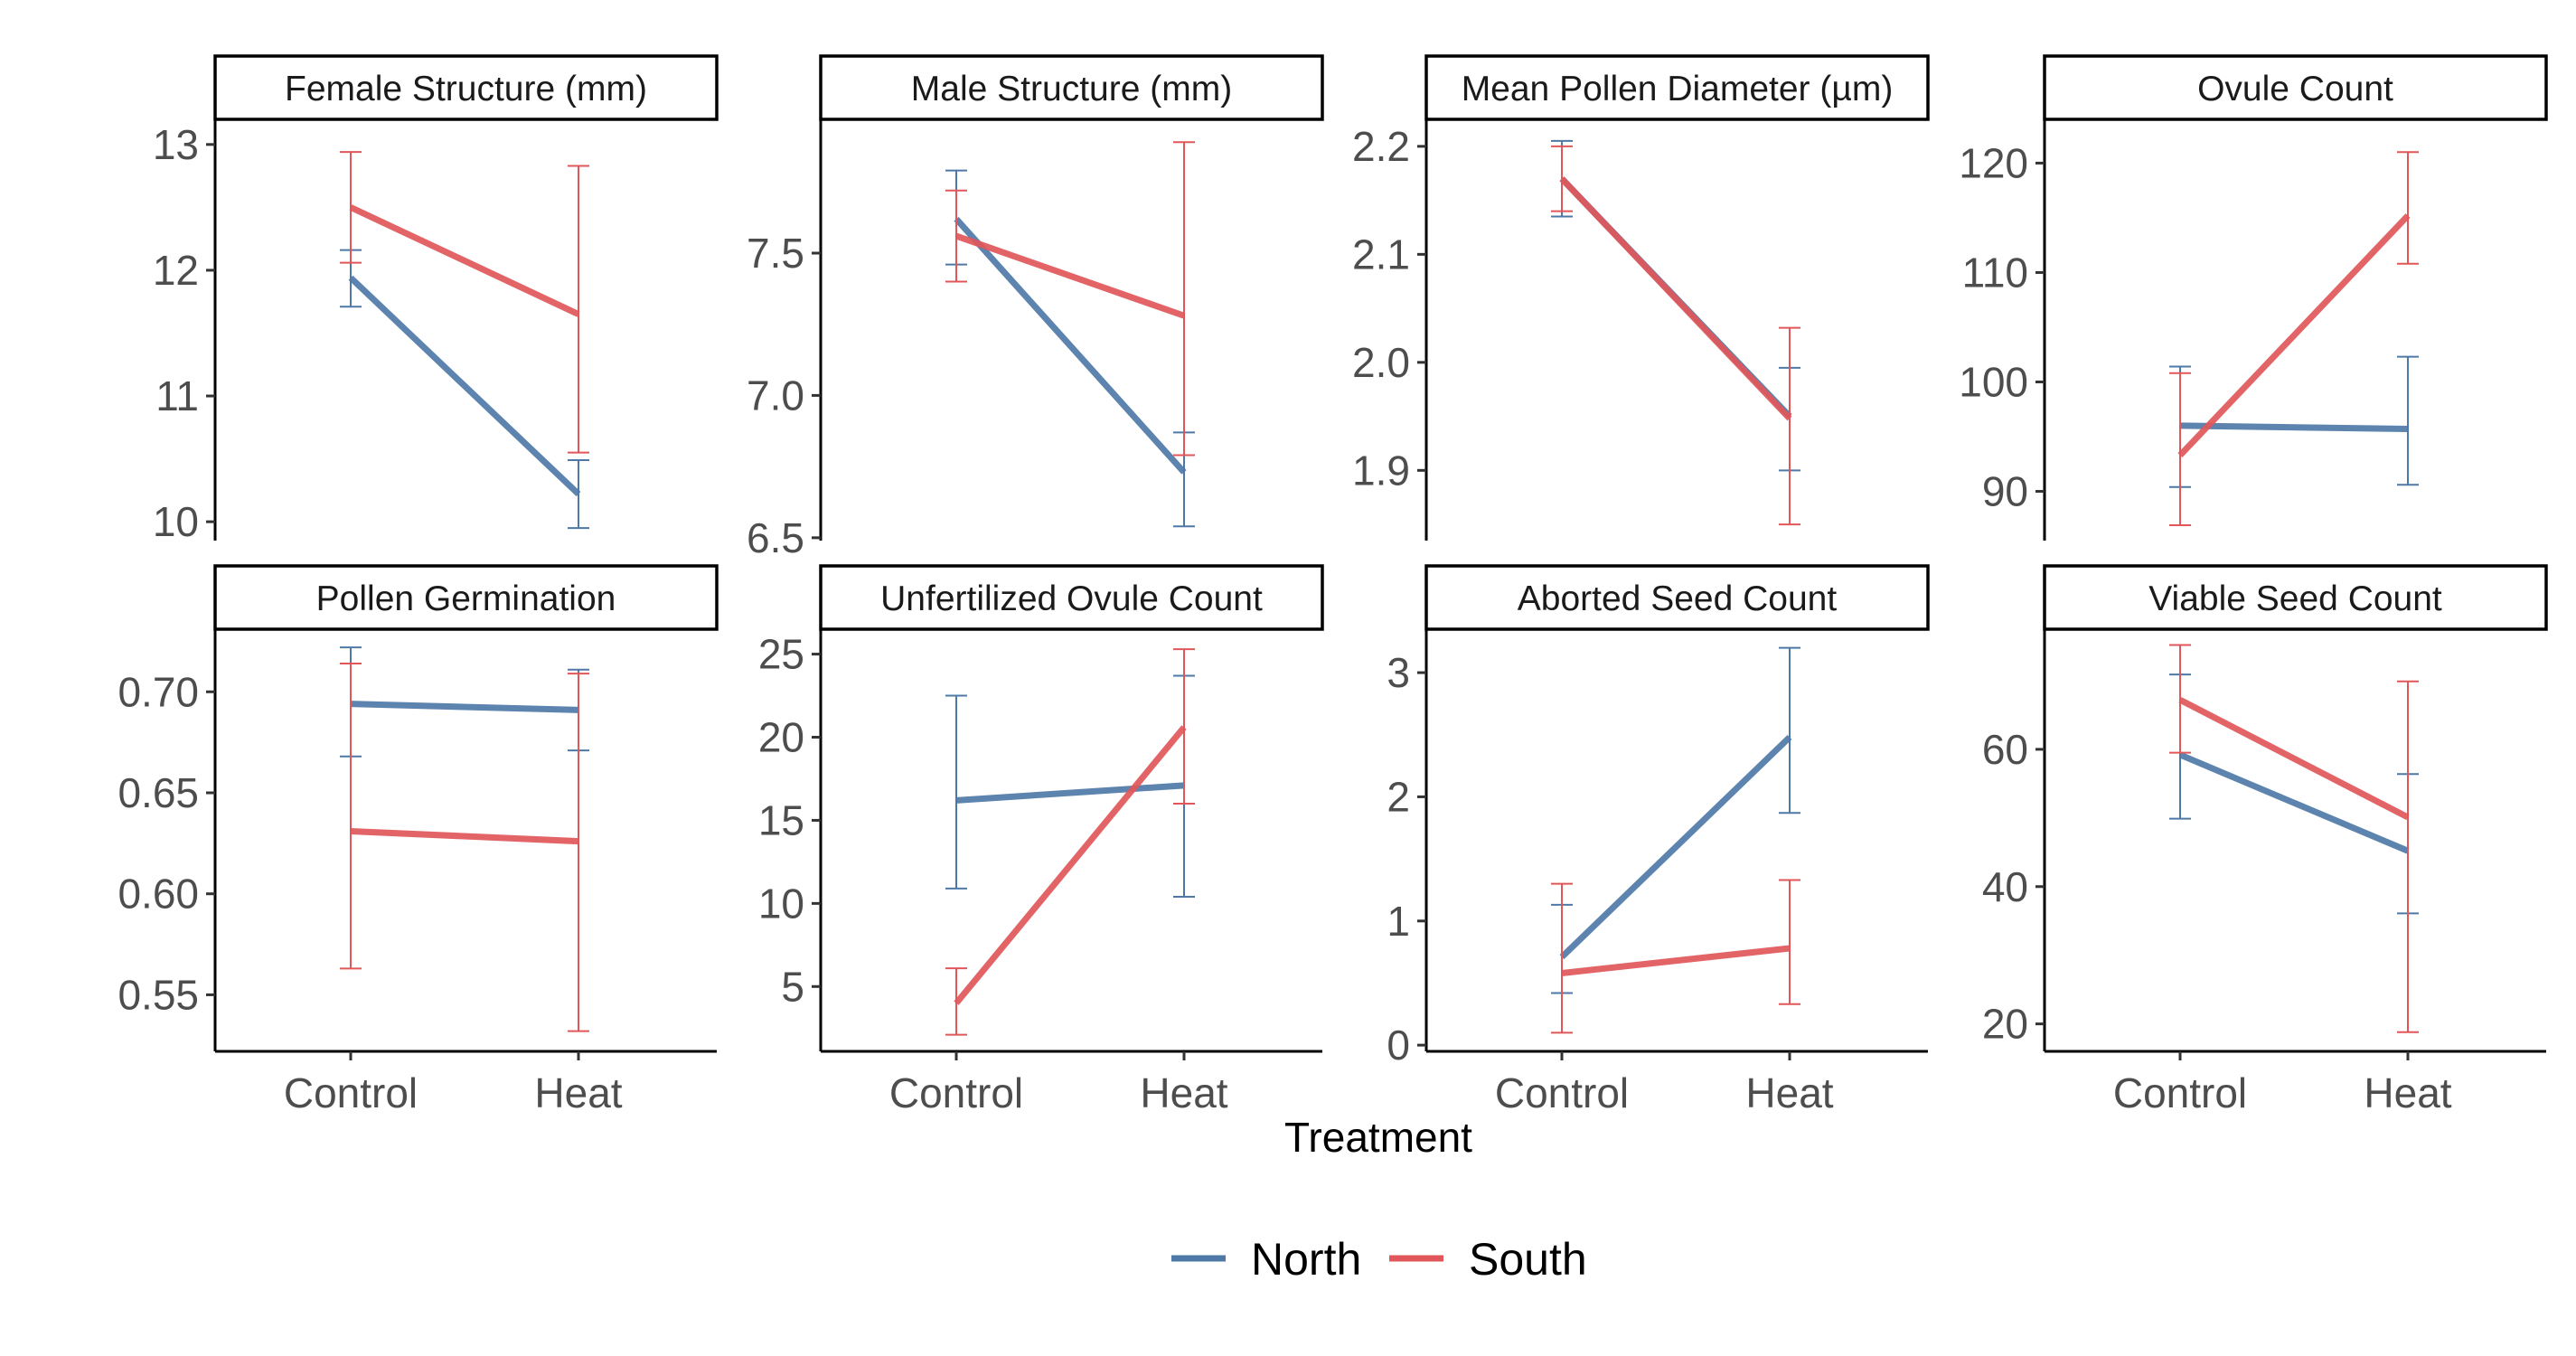 Image resolution: width=2576 pixels, height=1356 pixels. What do you see at coordinates (781, 819) in the screenshot?
I see `y-tick-label: 15` at bounding box center [781, 819].